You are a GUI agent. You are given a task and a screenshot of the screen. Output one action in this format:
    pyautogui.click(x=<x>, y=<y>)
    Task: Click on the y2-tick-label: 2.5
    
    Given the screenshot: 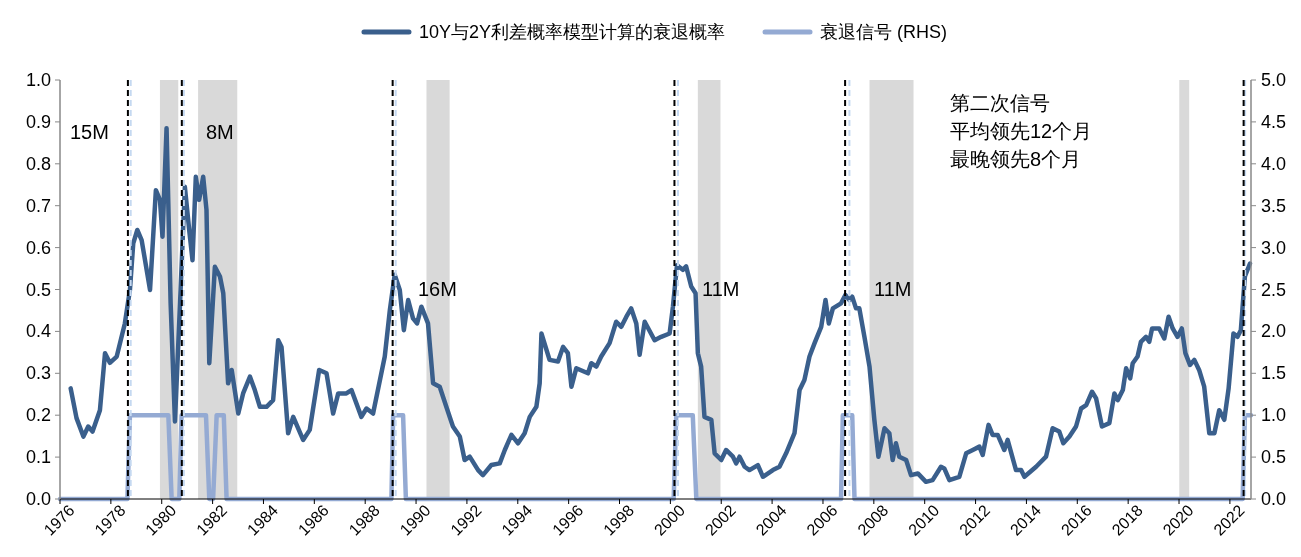 What is the action you would take?
    pyautogui.click(x=1274, y=289)
    